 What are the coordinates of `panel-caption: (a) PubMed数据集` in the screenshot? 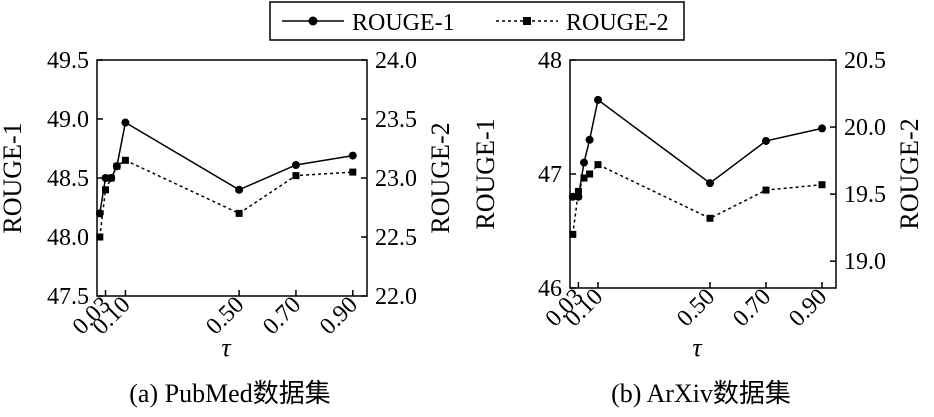 It's located at (229, 393).